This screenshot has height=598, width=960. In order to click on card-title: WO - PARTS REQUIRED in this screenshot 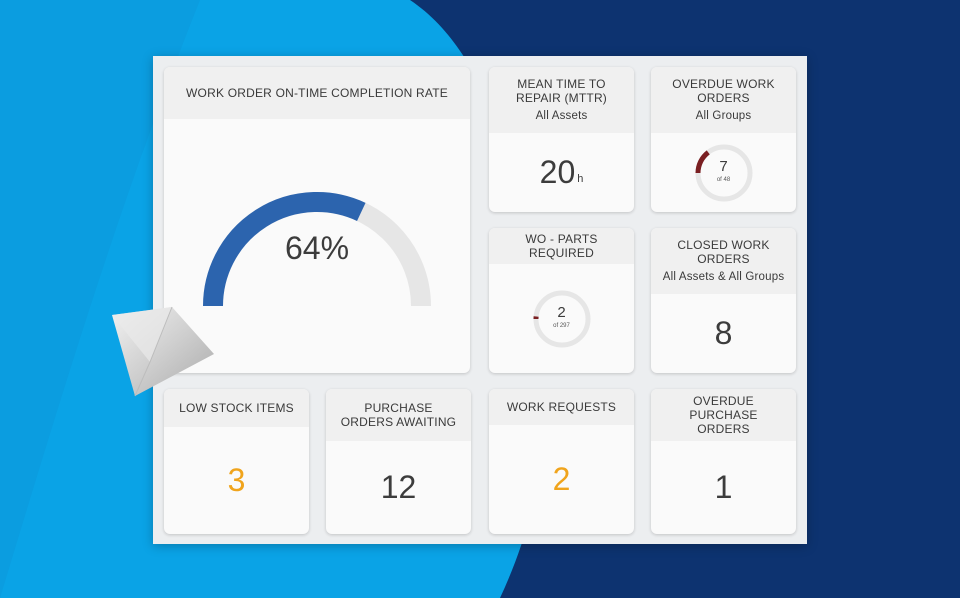, I will do `click(561, 246)`.